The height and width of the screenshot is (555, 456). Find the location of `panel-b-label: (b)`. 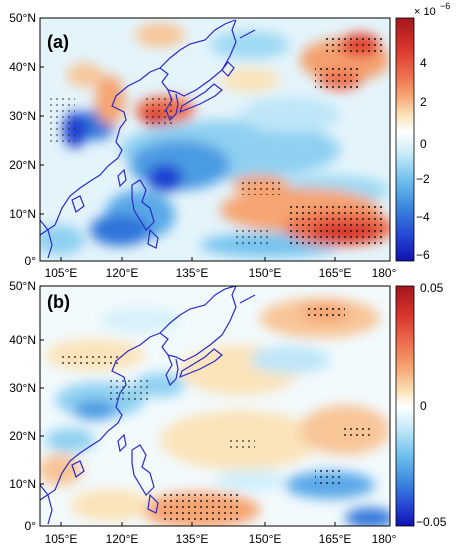

panel-b-label: (b) is located at coordinates (58, 302).